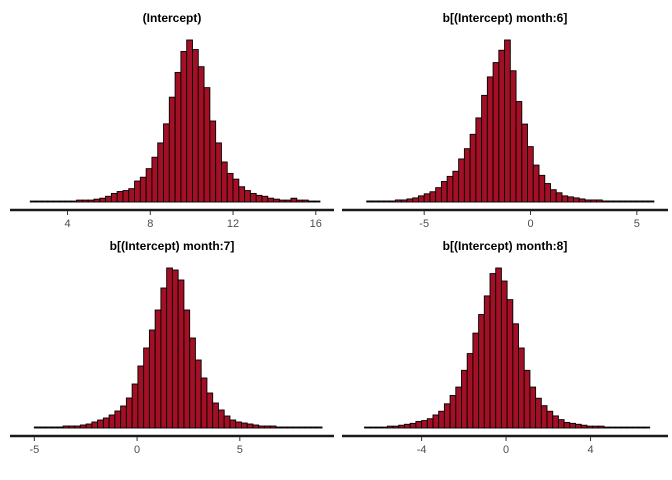  What do you see at coordinates (137, 450) in the screenshot?
I see `x-tick-label: 0` at bounding box center [137, 450].